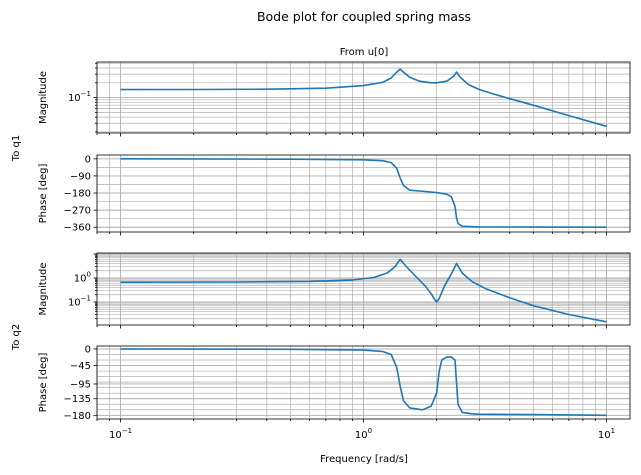 Image resolution: width=641 pixels, height=475 pixels. I want to click on y-tick-label: −270, so click(77, 211).